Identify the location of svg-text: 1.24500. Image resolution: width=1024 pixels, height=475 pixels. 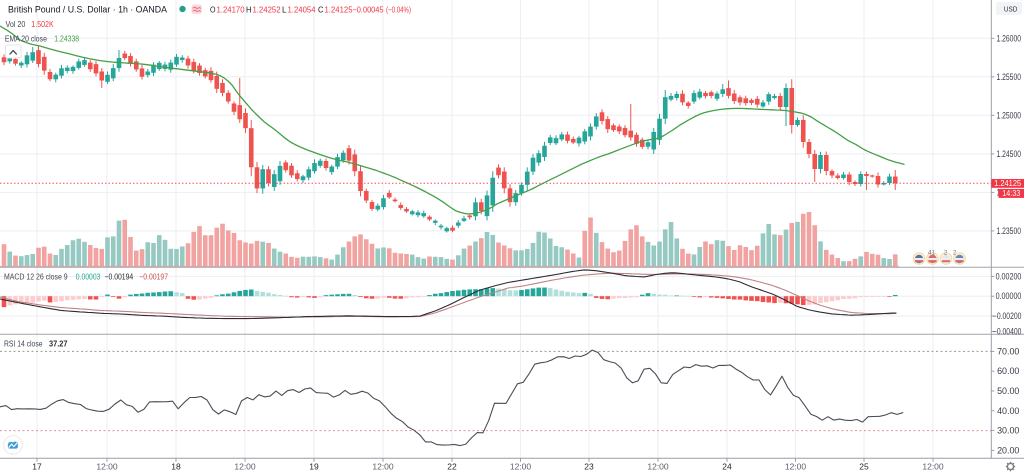
(1009, 154).